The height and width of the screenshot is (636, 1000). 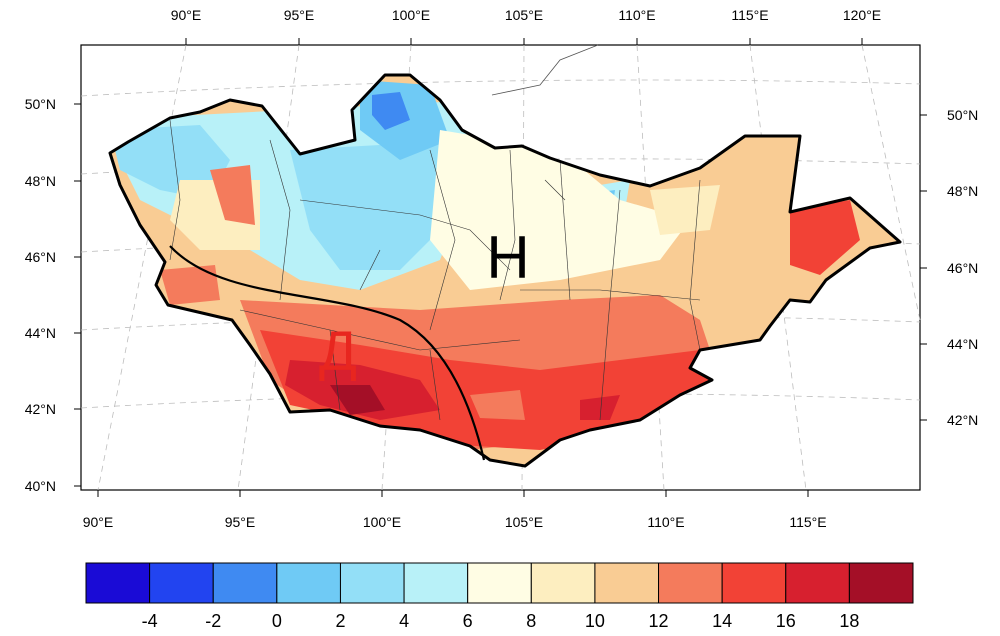 I want to click on bottom-tick-label: 110°E, so click(x=665, y=522).